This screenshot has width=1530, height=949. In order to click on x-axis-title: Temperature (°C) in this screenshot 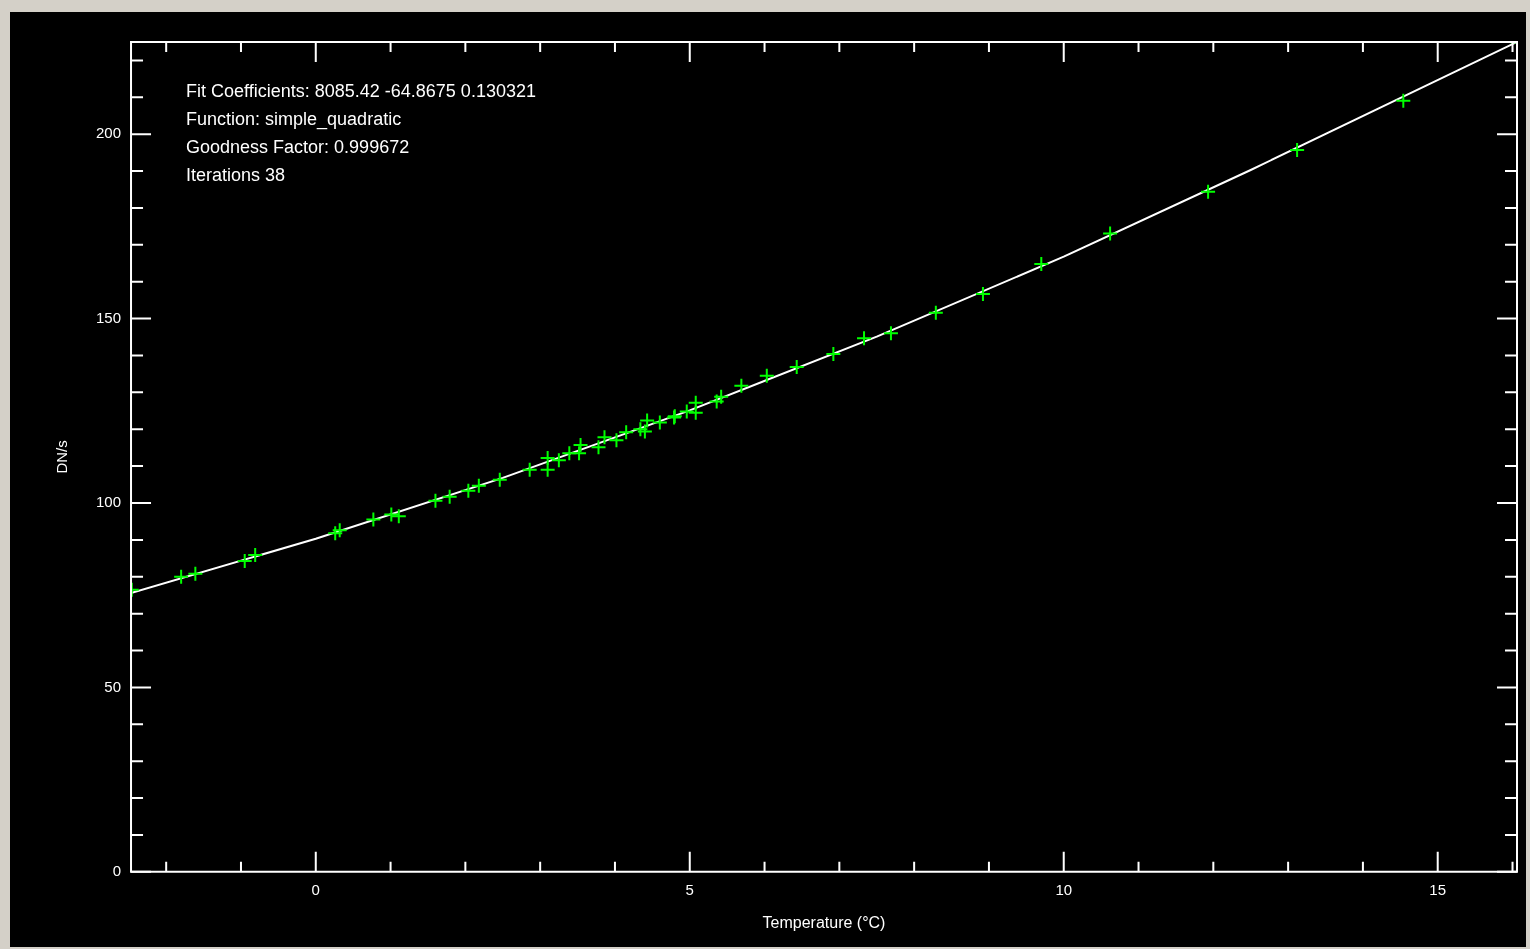, I will do `click(824, 922)`.